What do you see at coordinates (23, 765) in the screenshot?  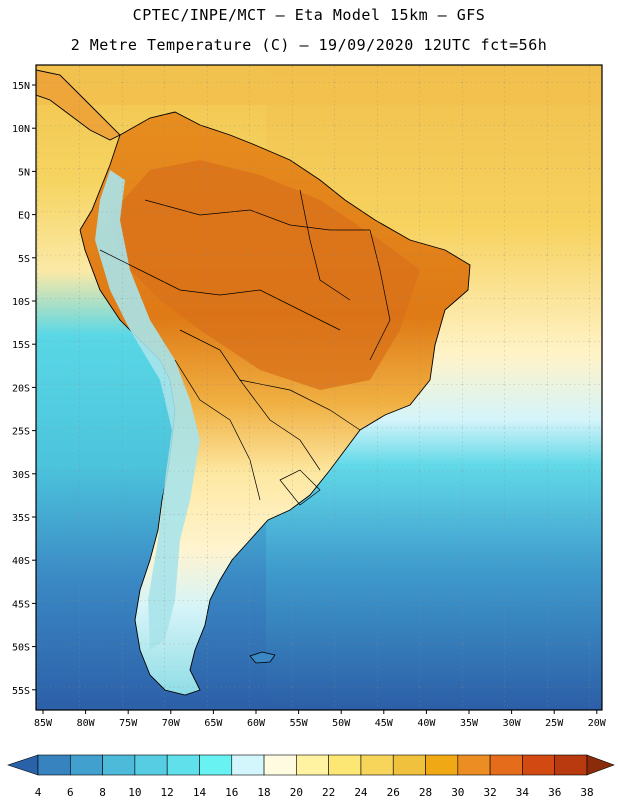 I see `colorbar-left-arrow` at bounding box center [23, 765].